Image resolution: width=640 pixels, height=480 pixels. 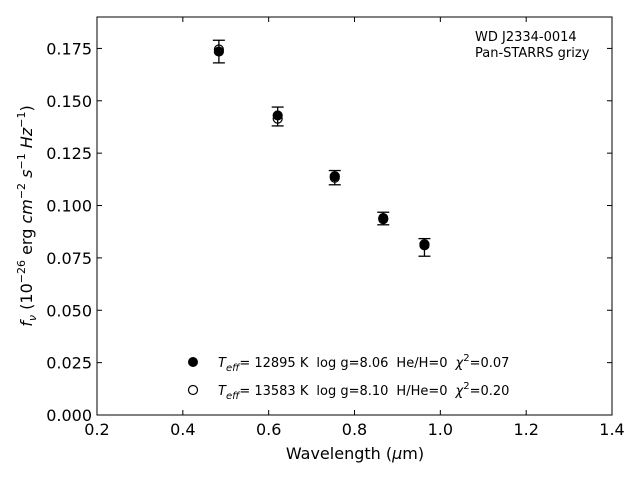 I want to click on x-tick-label: 0.8, so click(x=354, y=429).